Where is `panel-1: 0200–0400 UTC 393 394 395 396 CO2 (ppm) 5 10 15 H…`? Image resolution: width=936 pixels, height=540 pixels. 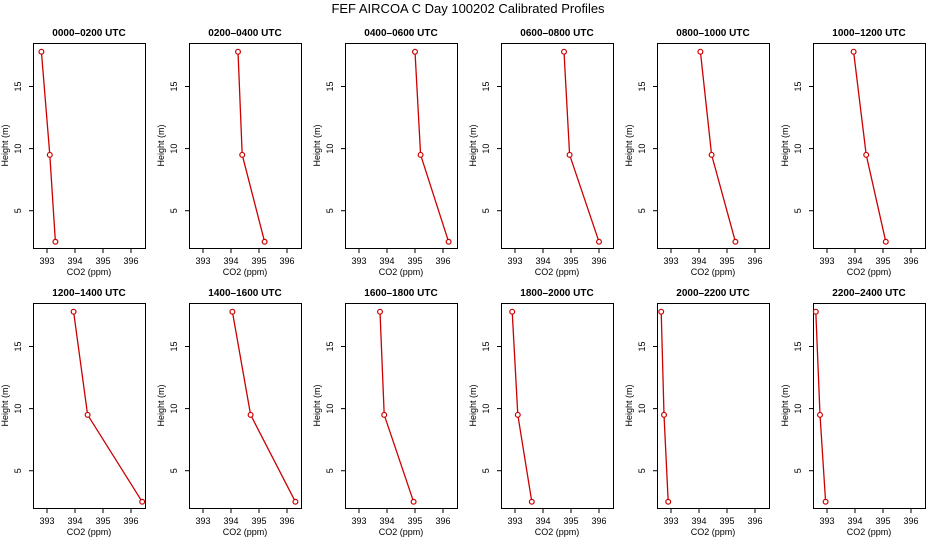 panel-1: 0200–0400 UTC 393 394 395 396 CO2 (ppm) 5 10 15 H… is located at coordinates (229, 152).